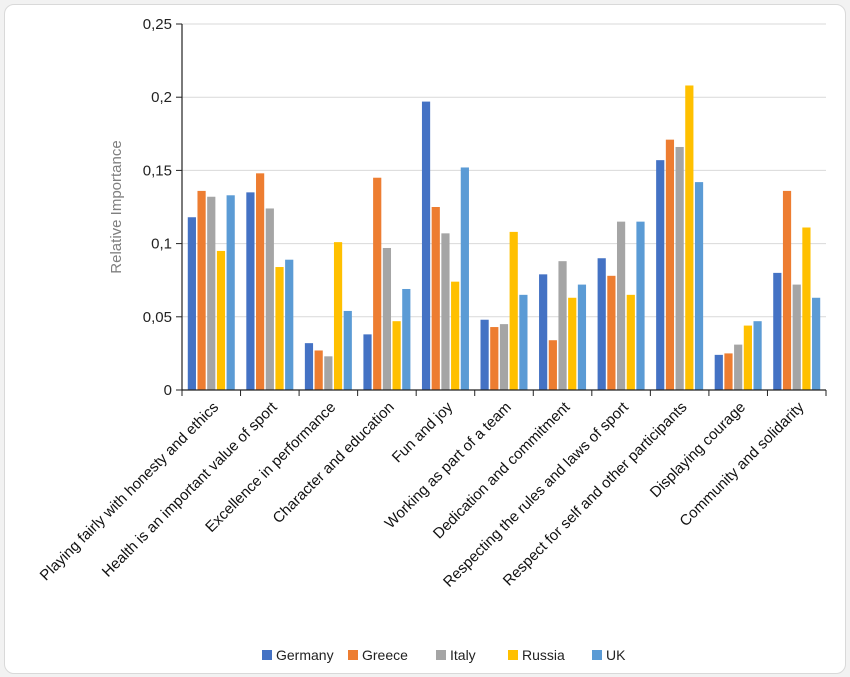  Describe the element at coordinates (305, 655) in the screenshot. I see `legend-label-germany: Germany` at that location.